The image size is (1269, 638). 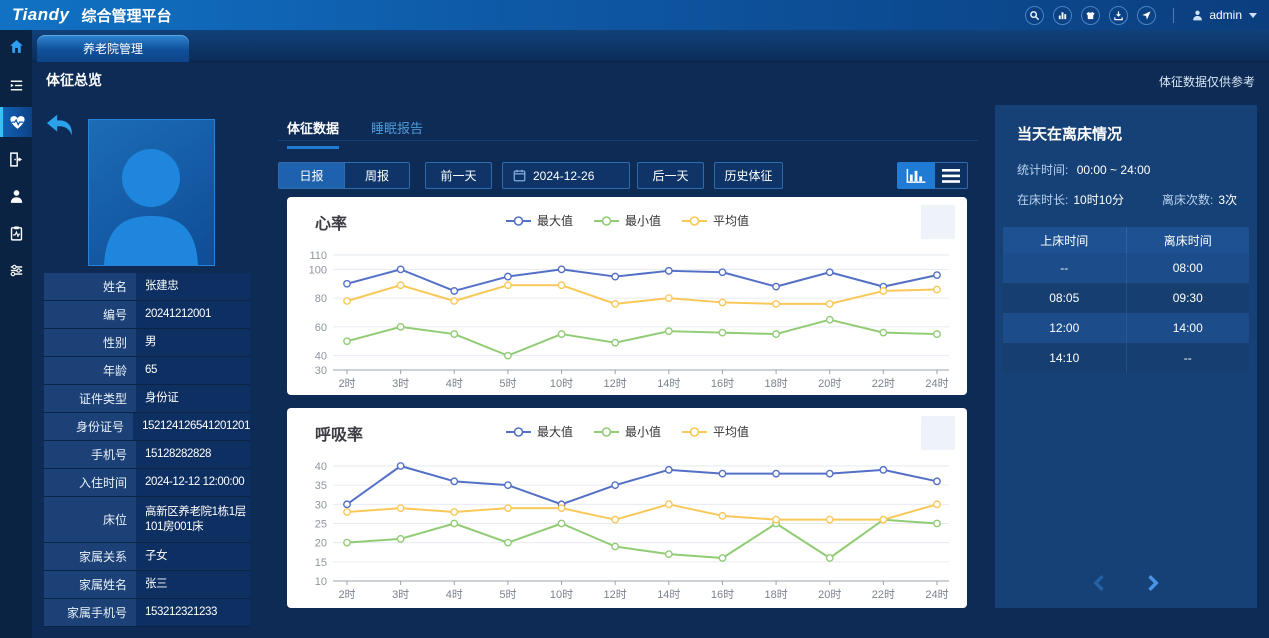 What do you see at coordinates (1187, 298) in the screenshot?
I see `bed-table-cell: 09:30` at bounding box center [1187, 298].